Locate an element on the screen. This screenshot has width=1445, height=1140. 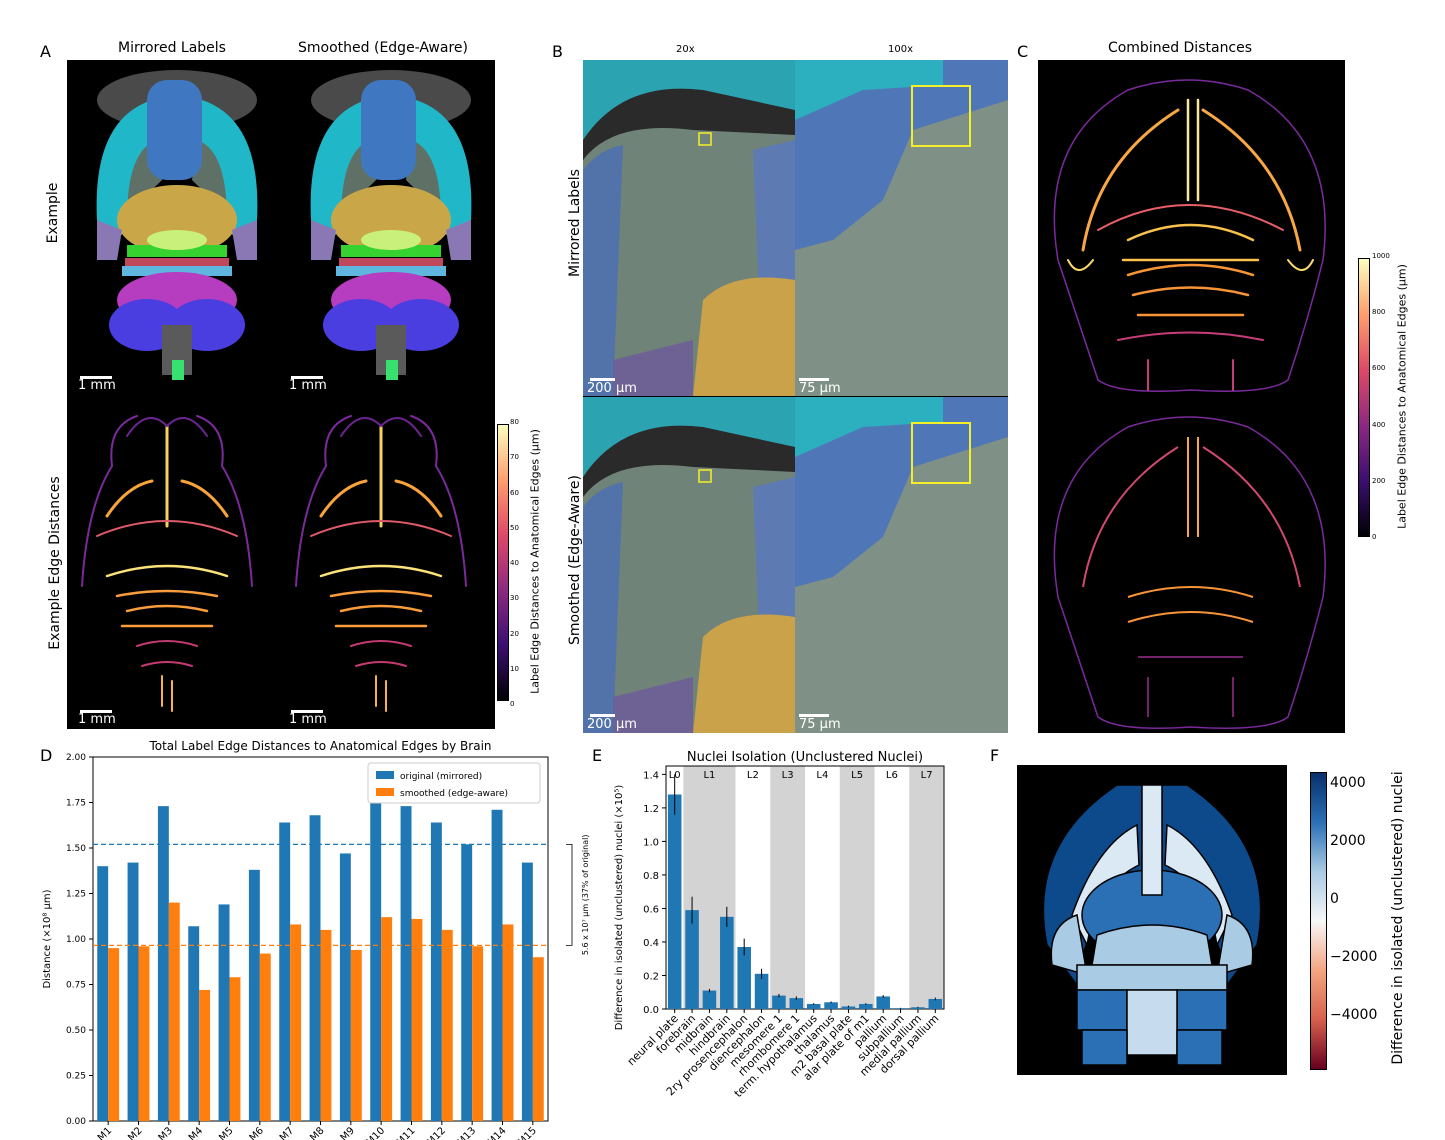
panel-d-xtick-label: M3 is located at coordinates (166, 1132).